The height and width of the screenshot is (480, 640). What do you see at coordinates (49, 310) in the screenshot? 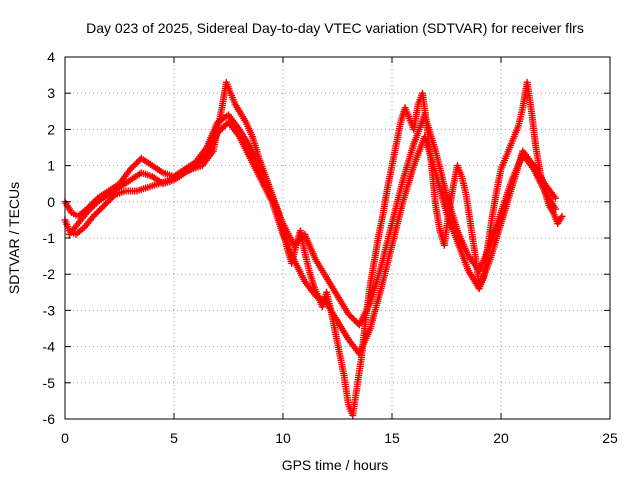
I see `y-tick-label: -3` at bounding box center [49, 310].